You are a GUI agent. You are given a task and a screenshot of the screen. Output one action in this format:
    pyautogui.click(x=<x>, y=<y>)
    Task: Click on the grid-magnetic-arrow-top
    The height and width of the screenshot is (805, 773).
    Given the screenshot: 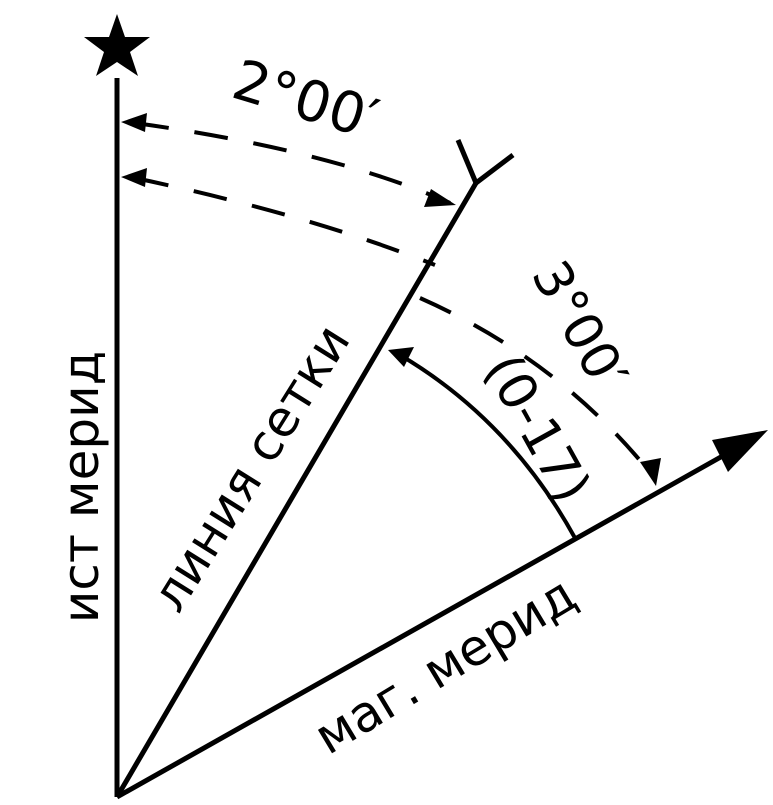 What is the action you would take?
    pyautogui.click(x=401, y=357)
    